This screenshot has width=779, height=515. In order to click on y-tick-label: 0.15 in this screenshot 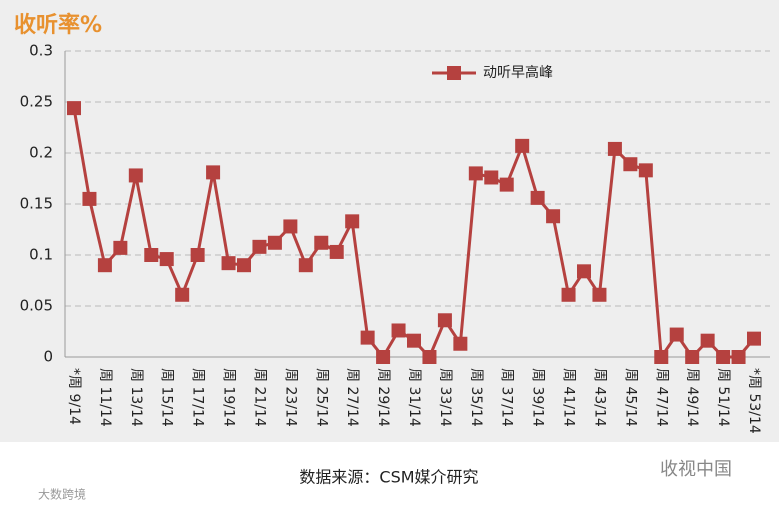, I will do `click(36, 204)`.